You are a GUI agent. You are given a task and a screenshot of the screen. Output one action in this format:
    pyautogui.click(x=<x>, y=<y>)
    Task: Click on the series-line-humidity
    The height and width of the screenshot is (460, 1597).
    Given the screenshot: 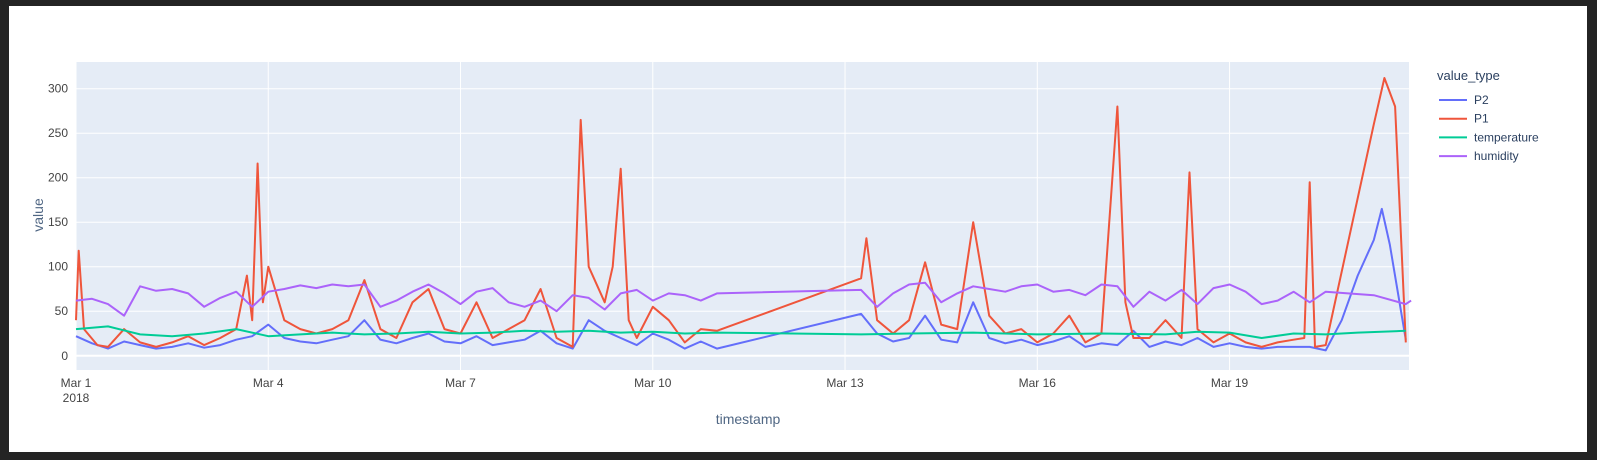 What is the action you would take?
    pyautogui.click(x=743, y=299)
    